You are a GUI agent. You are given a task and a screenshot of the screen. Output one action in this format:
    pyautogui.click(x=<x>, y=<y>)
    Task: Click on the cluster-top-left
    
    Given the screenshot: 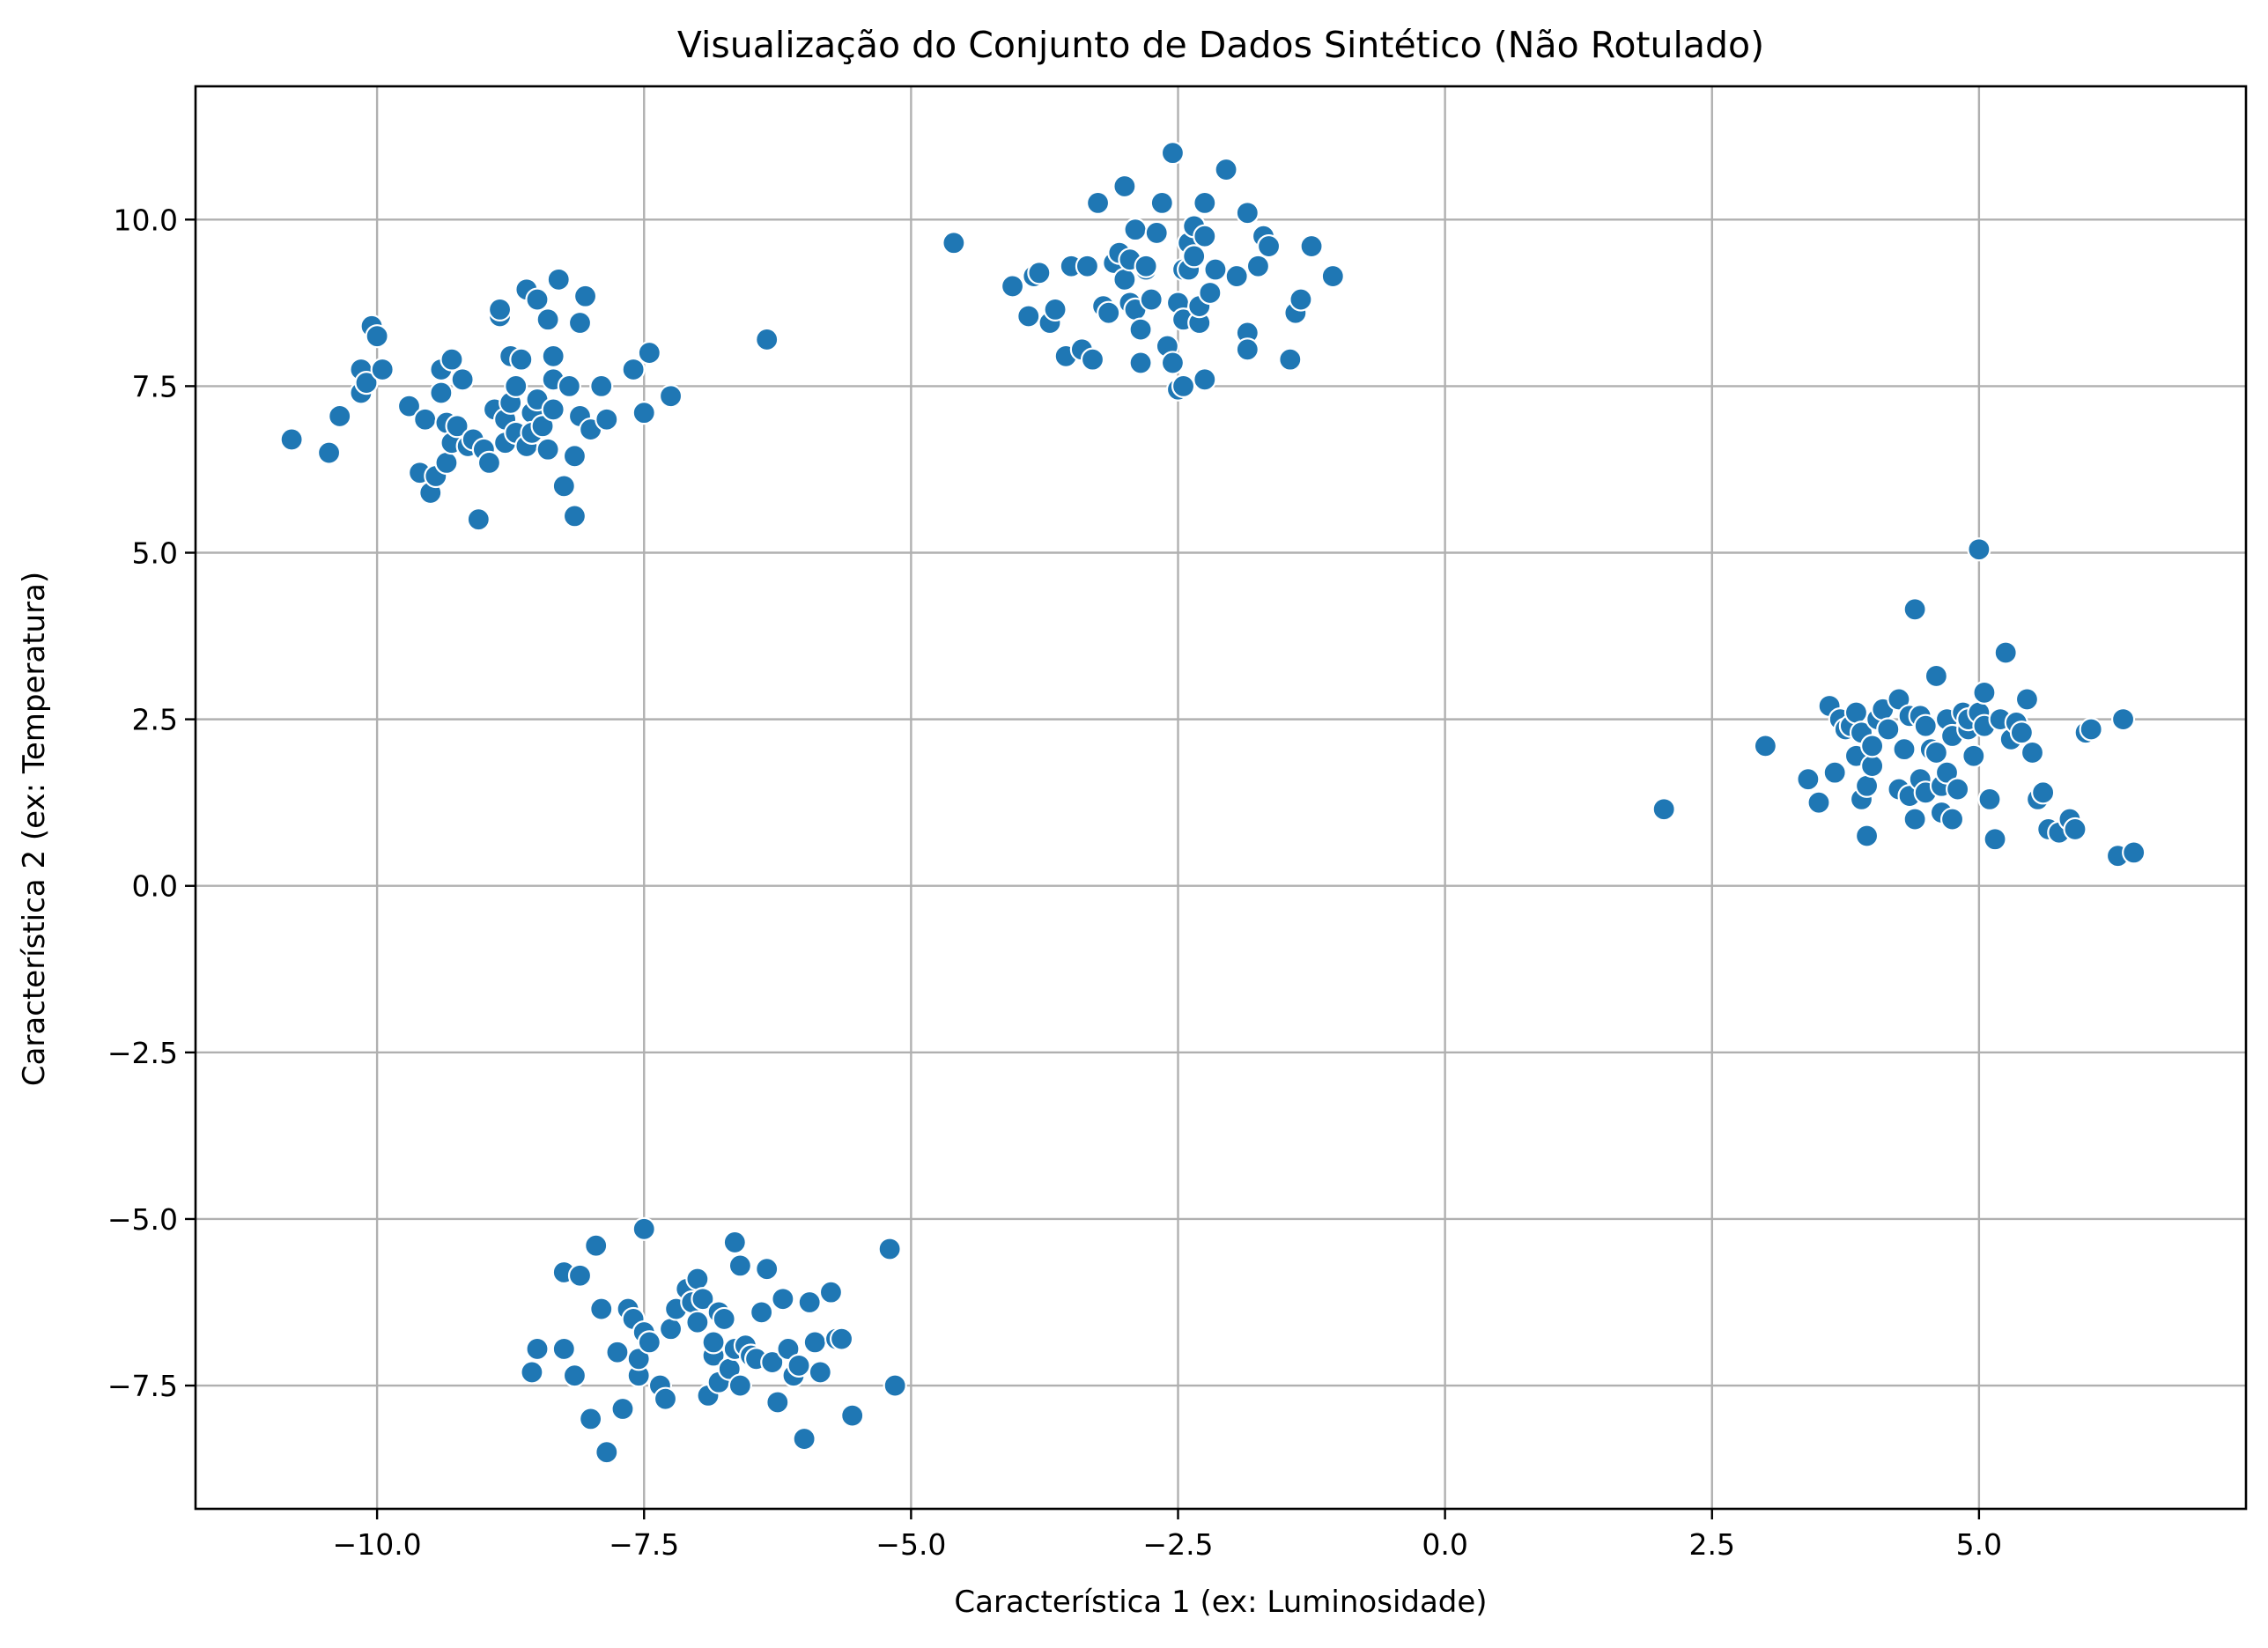 What is the action you would take?
    pyautogui.click(x=529, y=399)
    